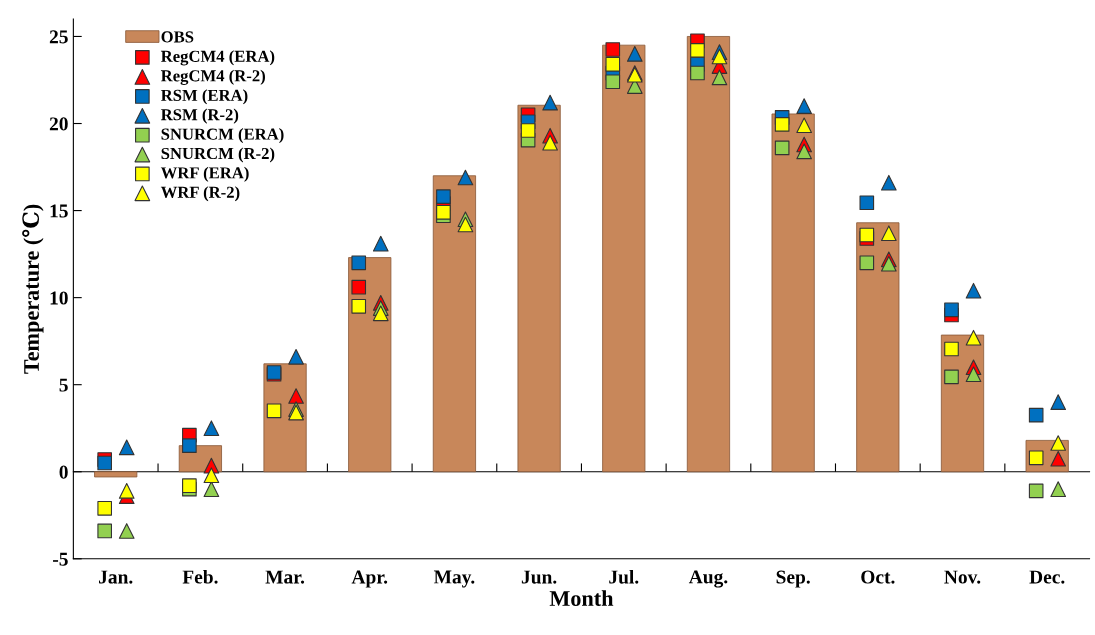 This screenshot has width=1095, height=635. What do you see at coordinates (60, 559) in the screenshot?
I see `y-tick-label: -5` at bounding box center [60, 559].